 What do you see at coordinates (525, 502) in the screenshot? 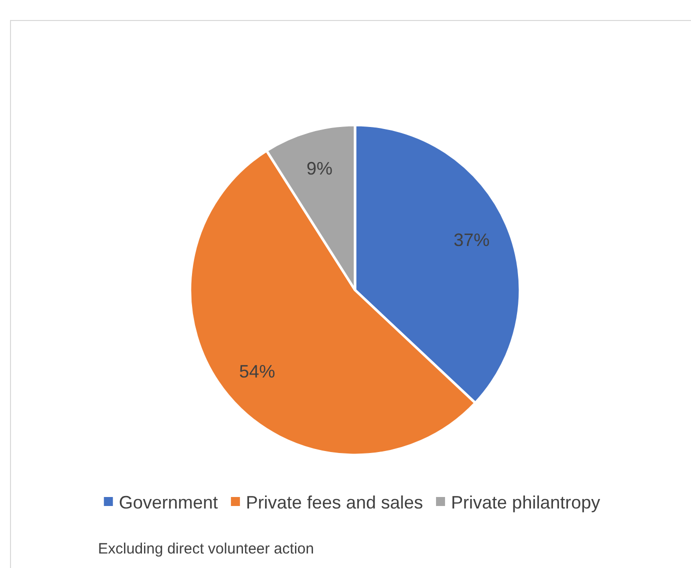
I see `legend-label: Private philantropy` at bounding box center [525, 502].